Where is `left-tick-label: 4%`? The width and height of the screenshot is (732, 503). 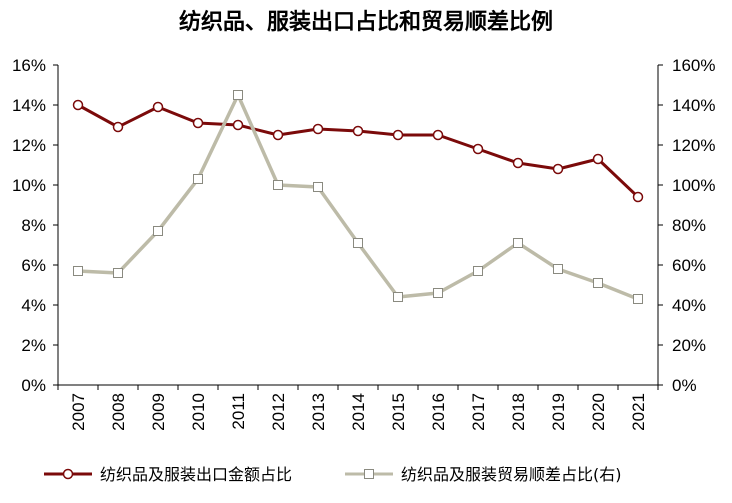 left-tick-label: 4% is located at coordinates (33, 305).